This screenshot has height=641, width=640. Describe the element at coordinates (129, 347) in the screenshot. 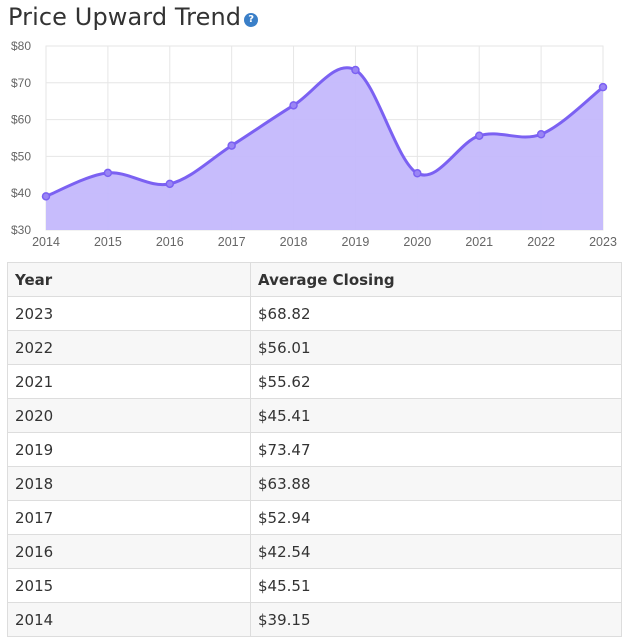

I see `year-cell: 2022` at that location.